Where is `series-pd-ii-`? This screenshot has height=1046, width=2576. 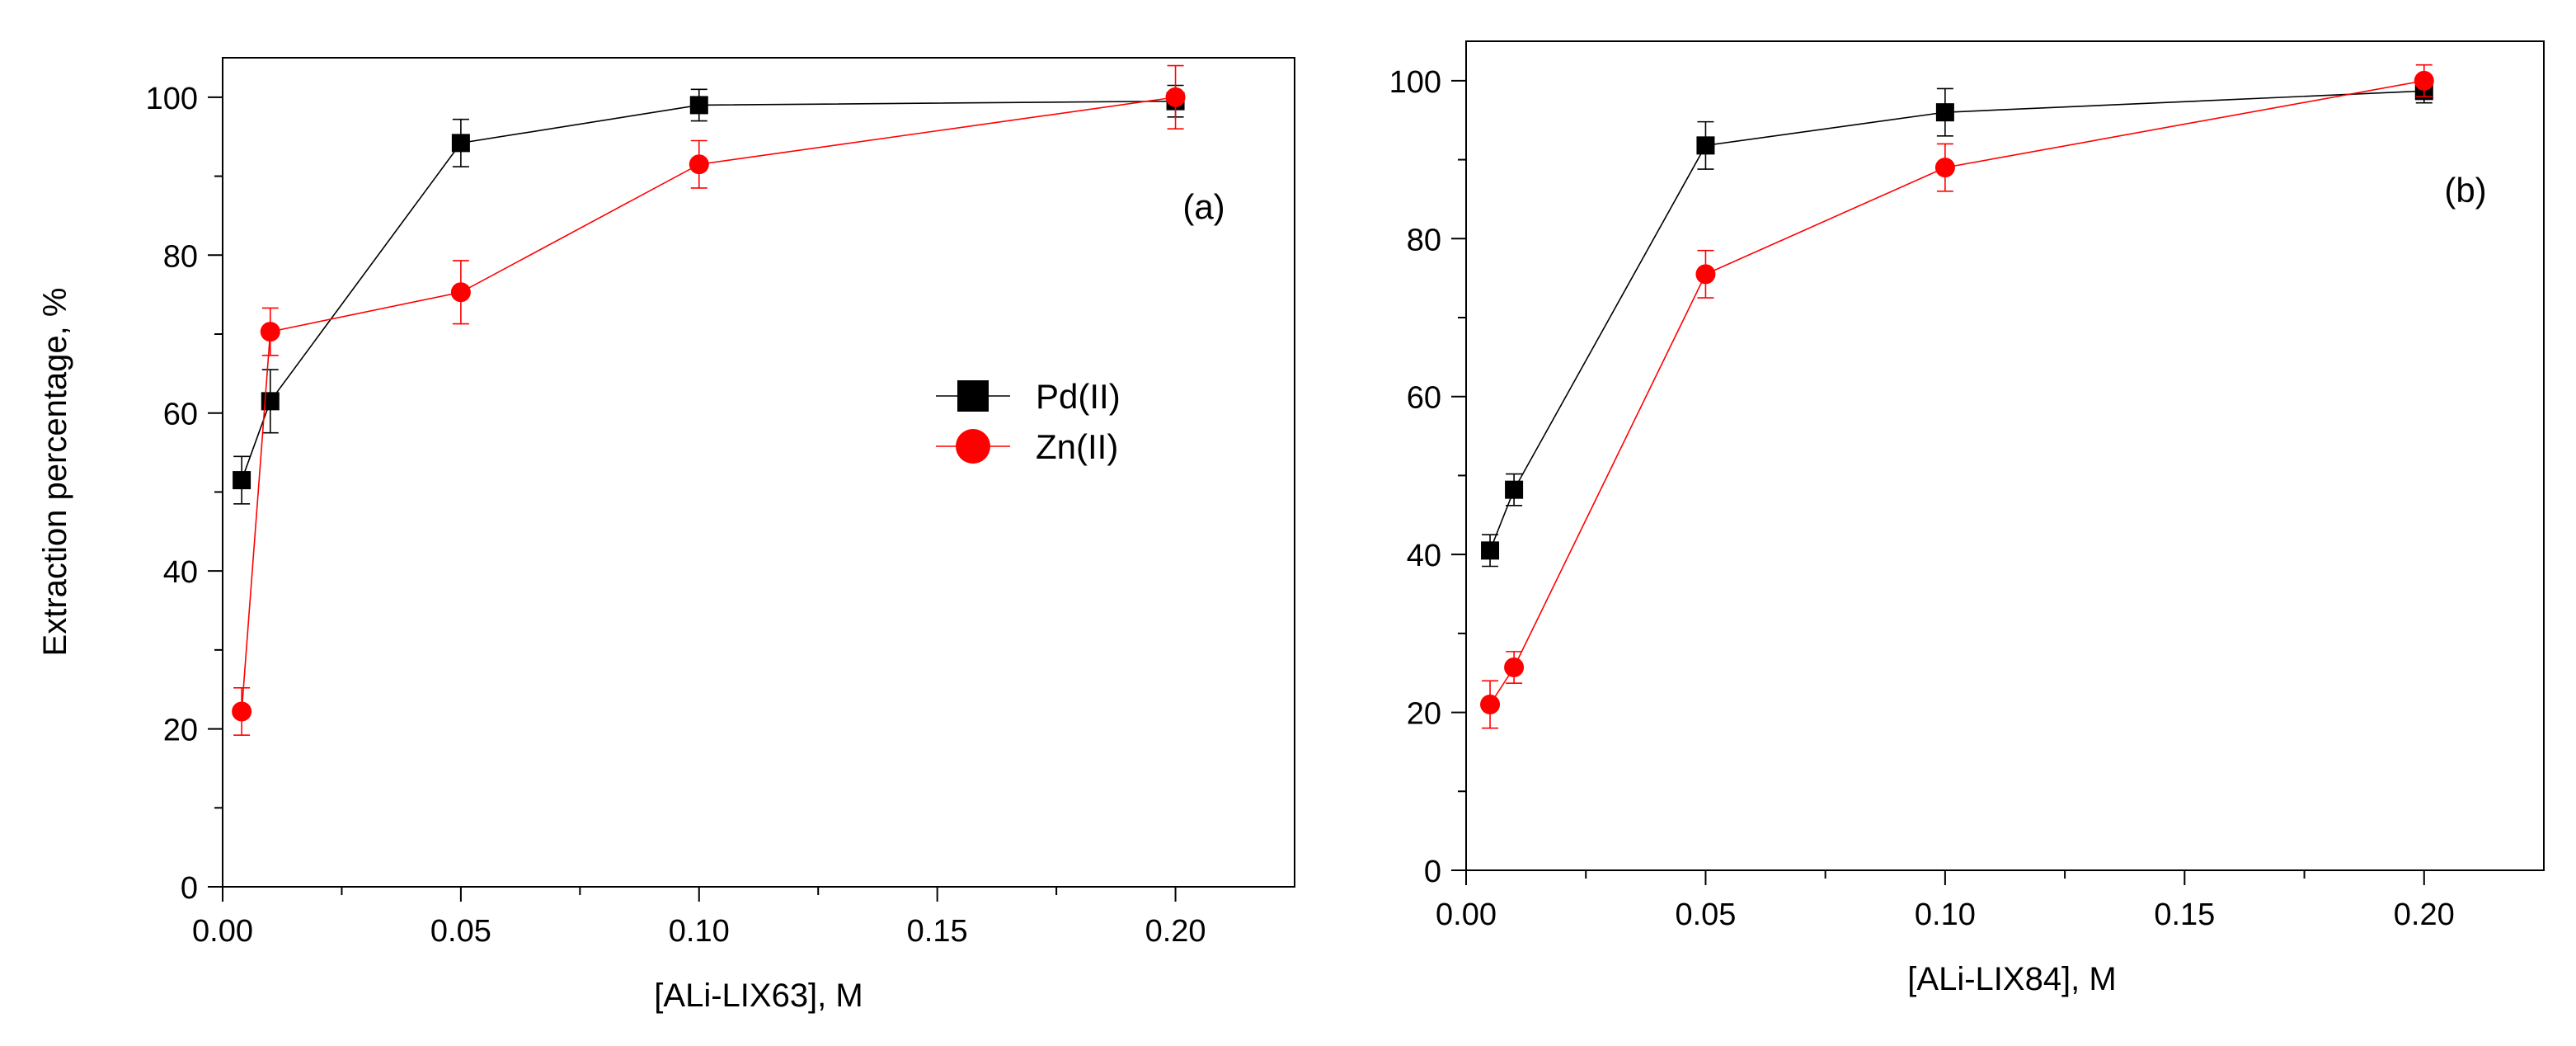
series-pd-ii- is located at coordinates (709, 294).